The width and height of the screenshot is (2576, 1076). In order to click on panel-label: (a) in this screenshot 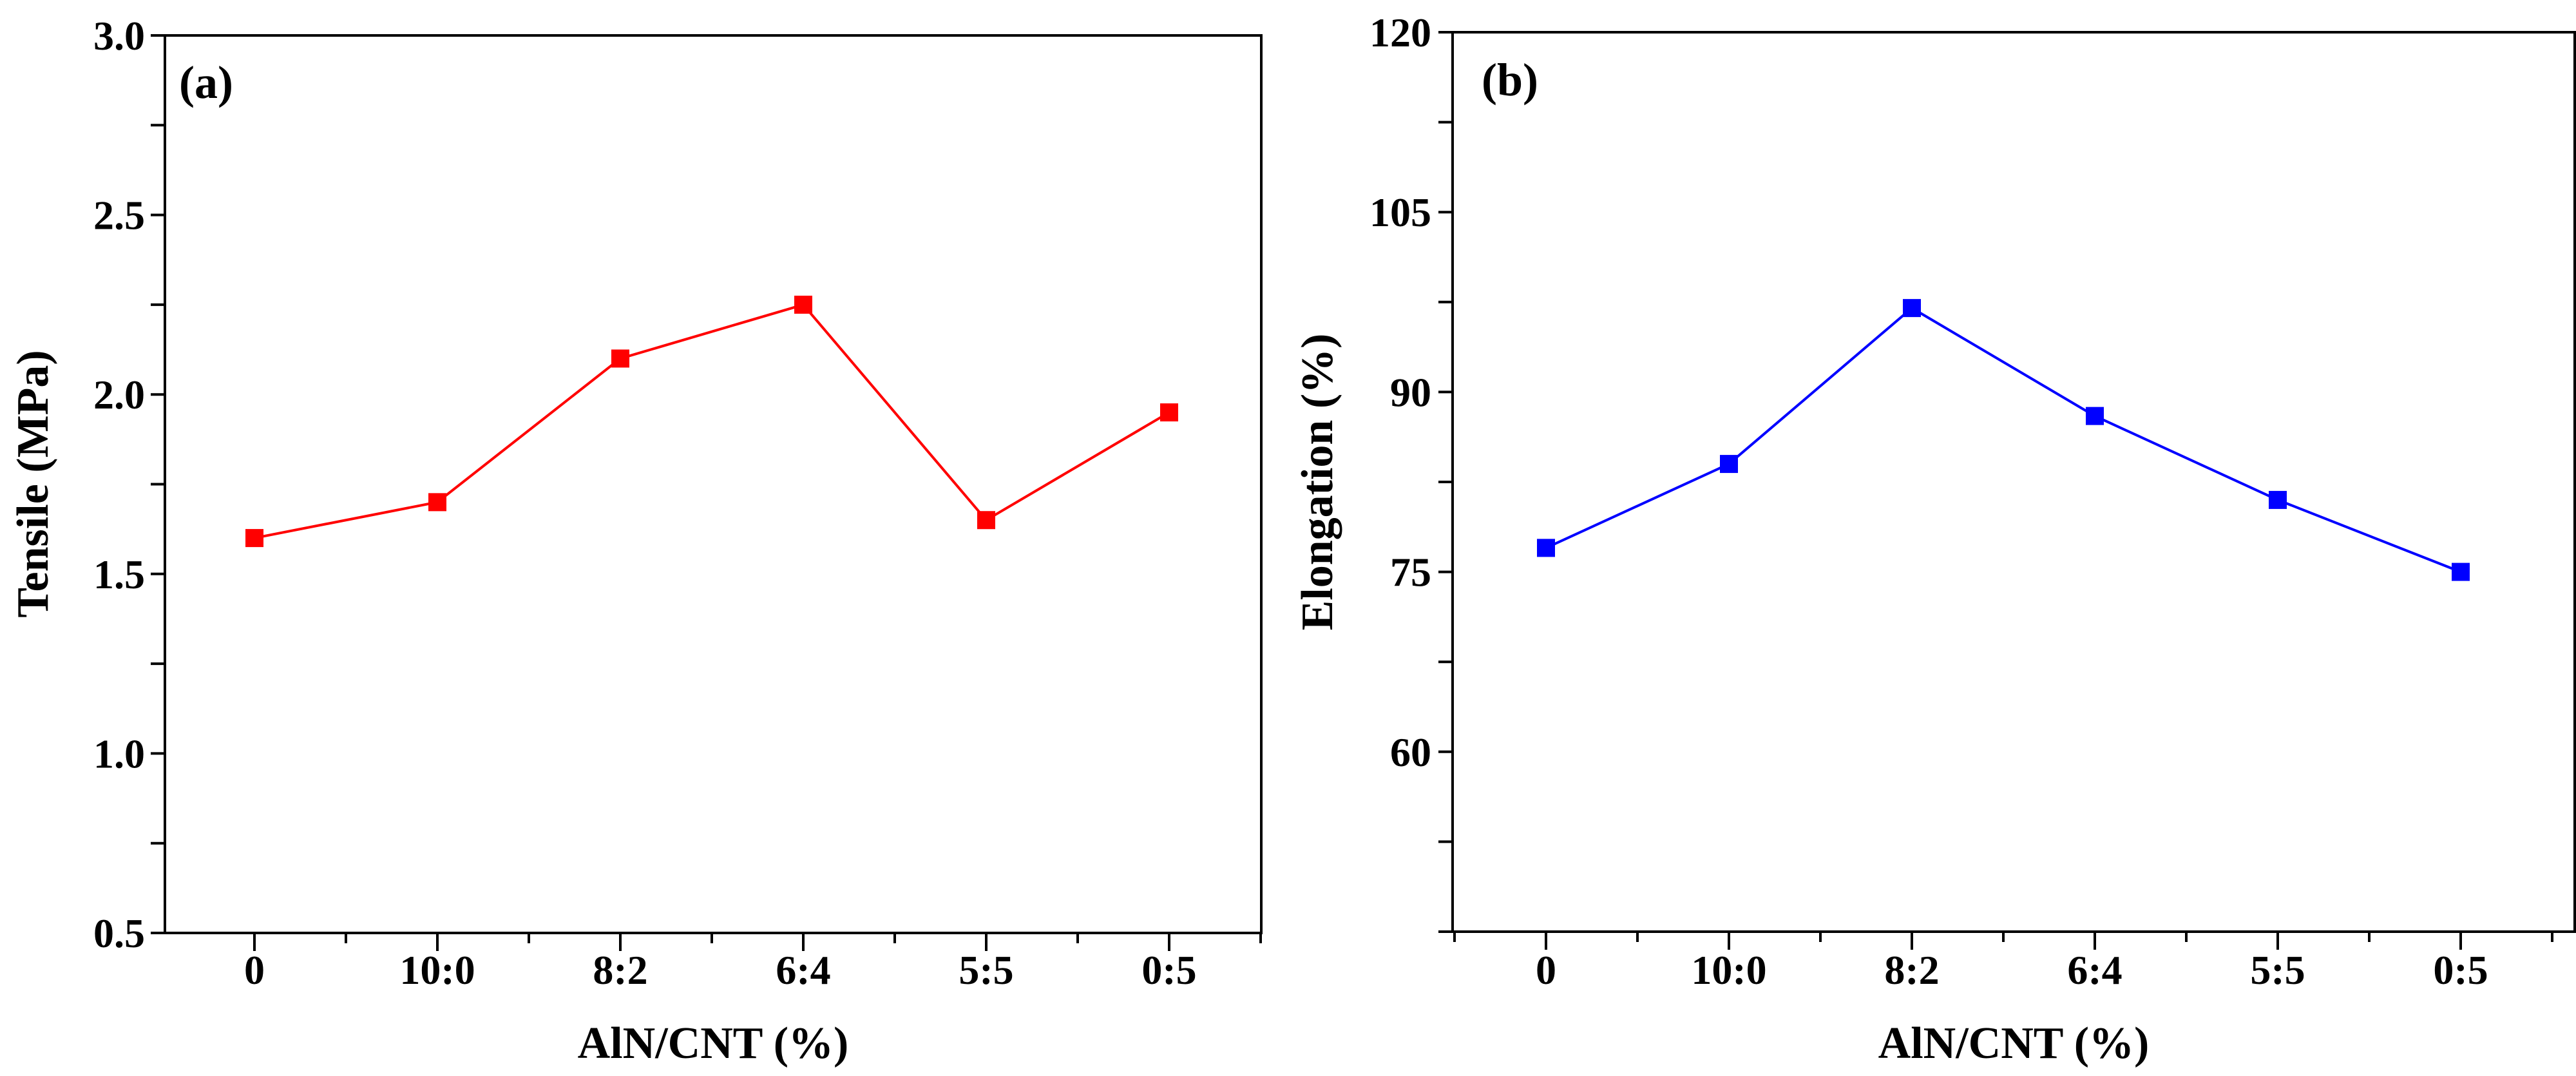, I will do `click(206, 82)`.